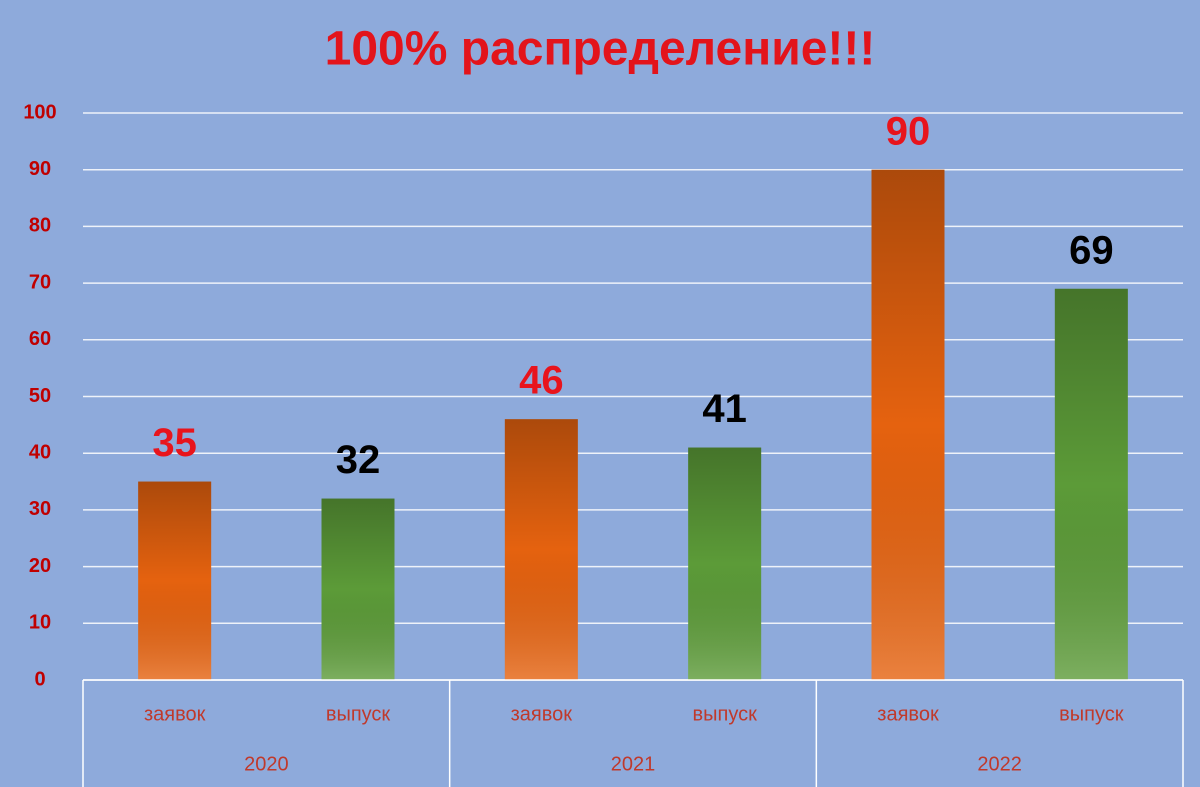  I want to click on y-tick-label: 40, so click(40, 452).